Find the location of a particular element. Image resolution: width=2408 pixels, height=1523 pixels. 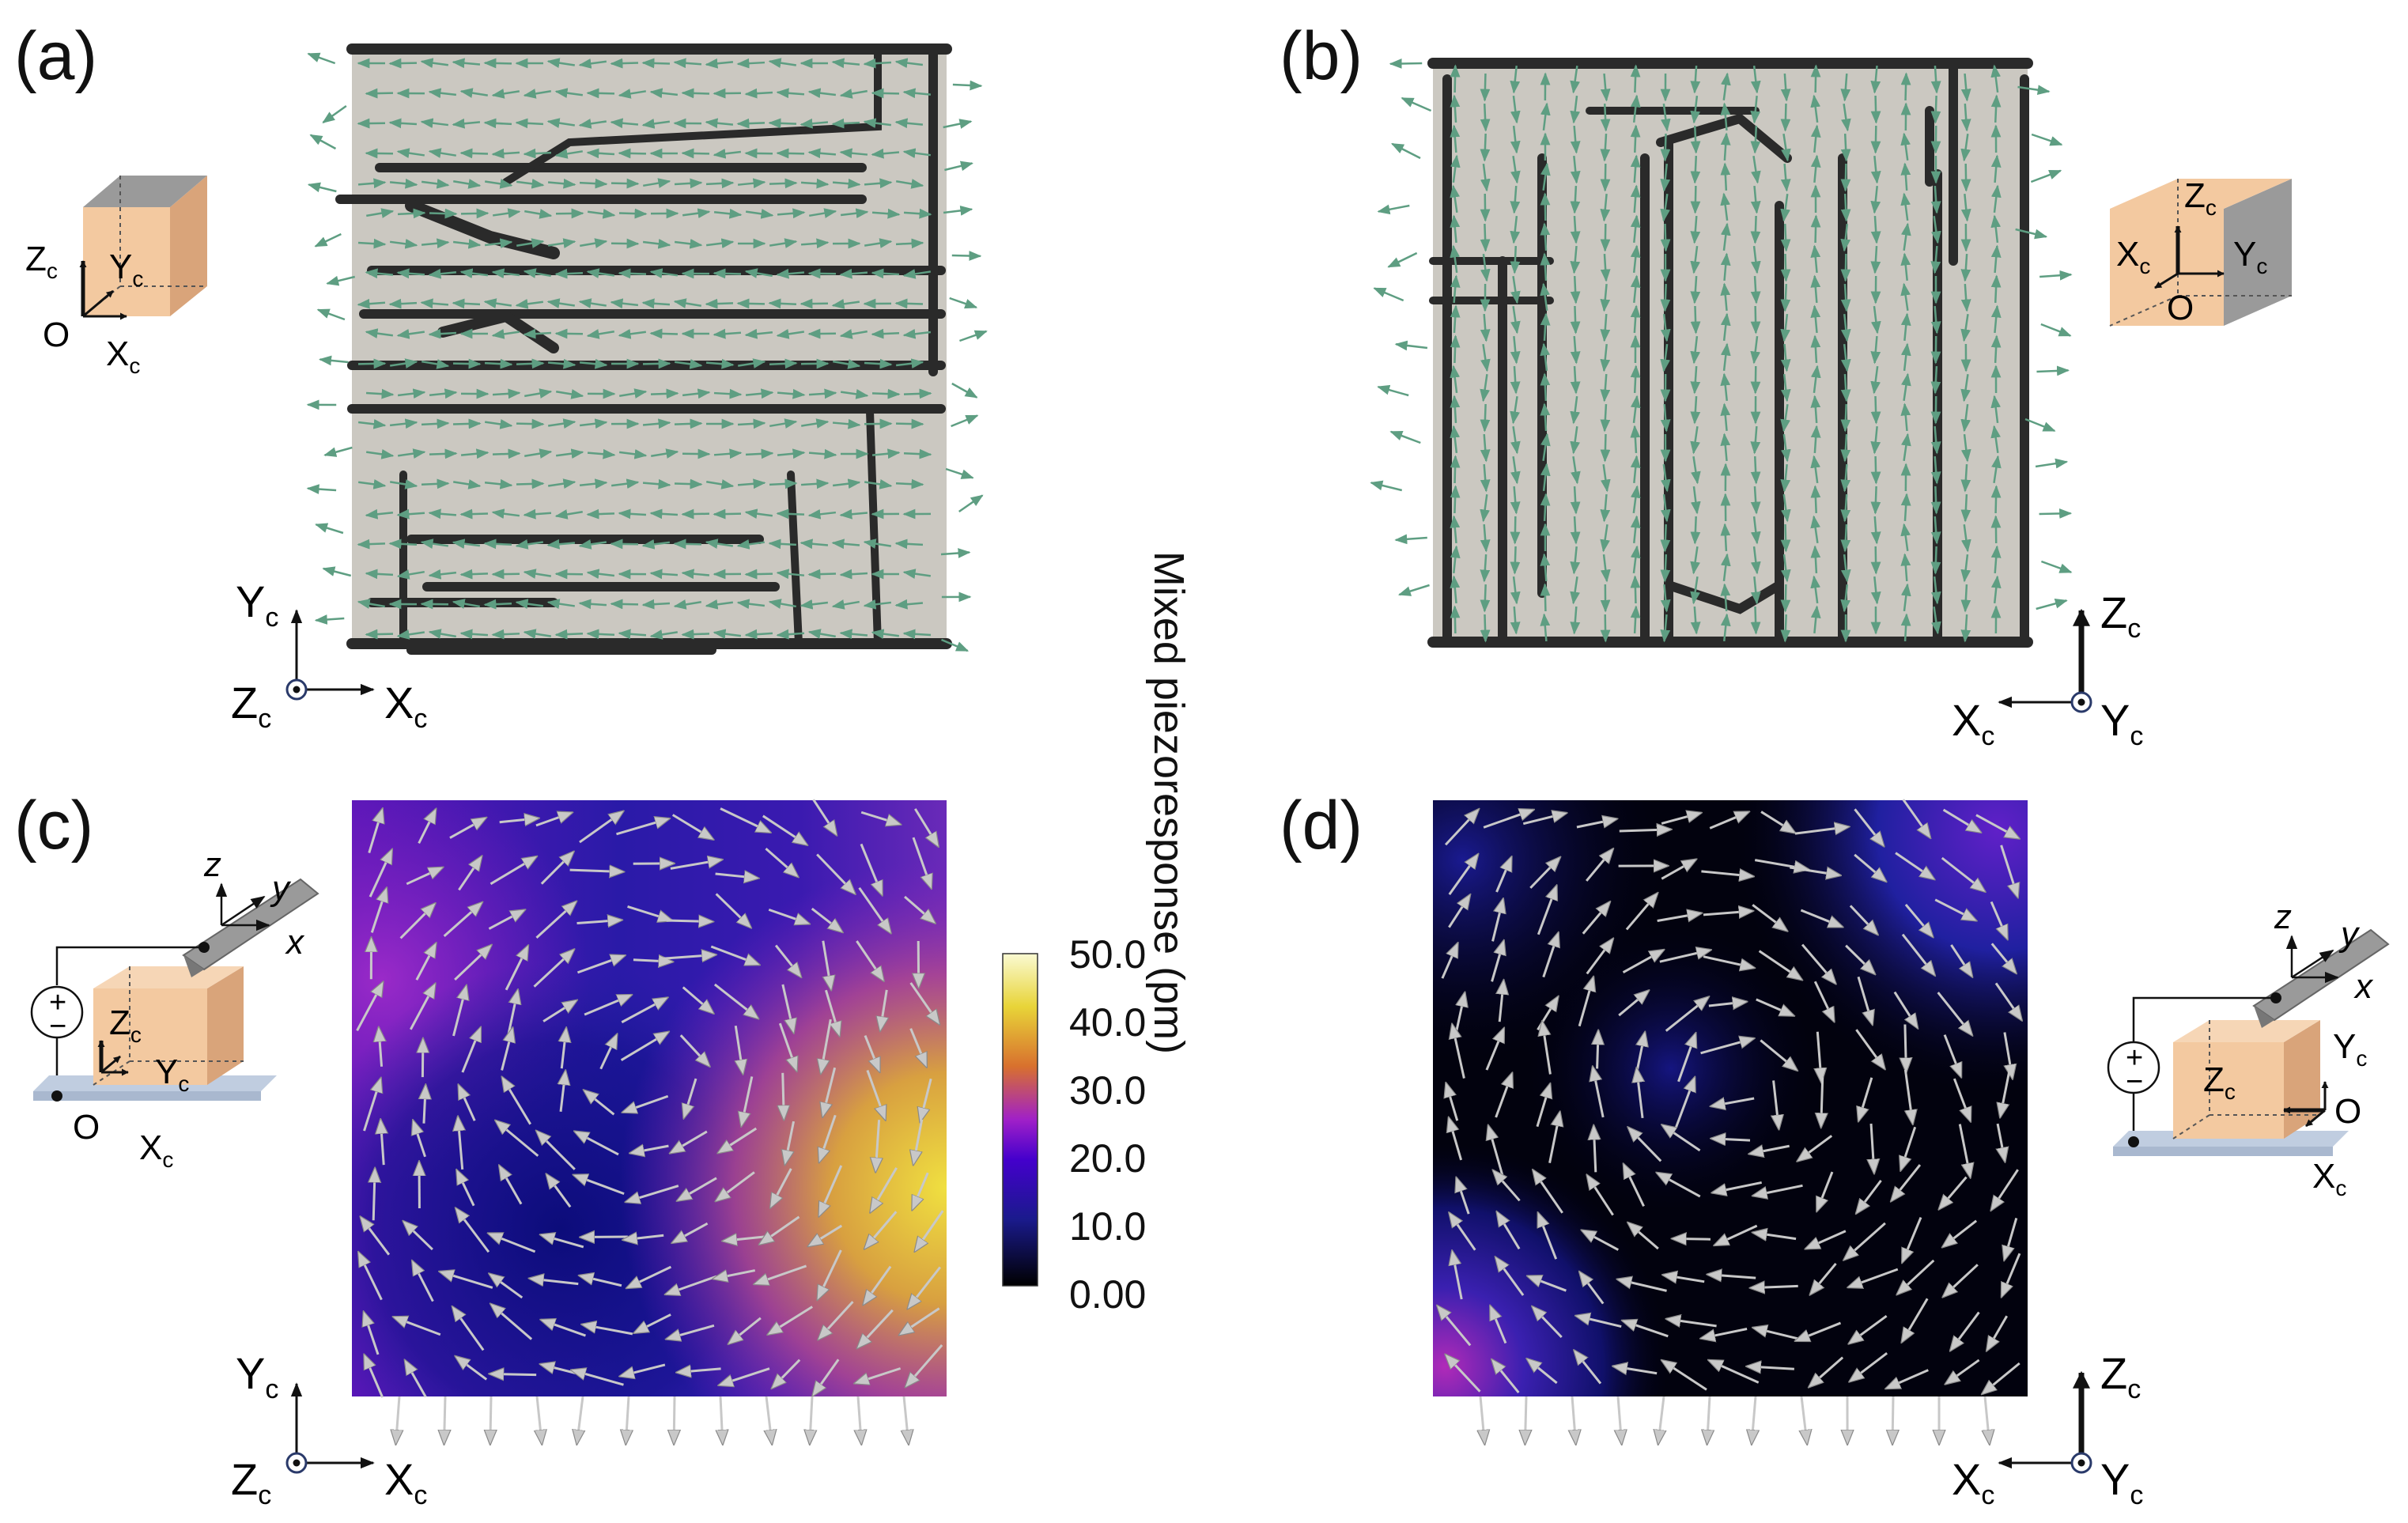

colorbar-tick-30: 30.0 is located at coordinates (1108, 1090).